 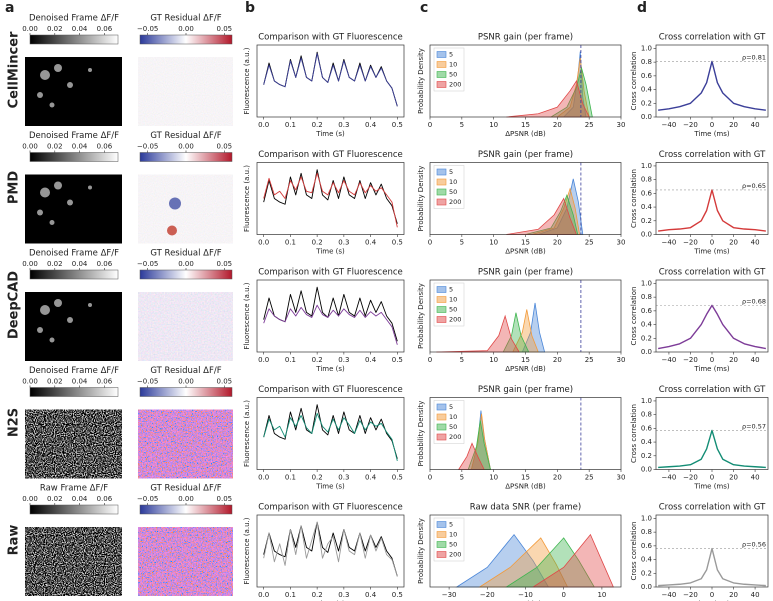 I want to click on x-tick-label: −20, so click(x=690, y=243).